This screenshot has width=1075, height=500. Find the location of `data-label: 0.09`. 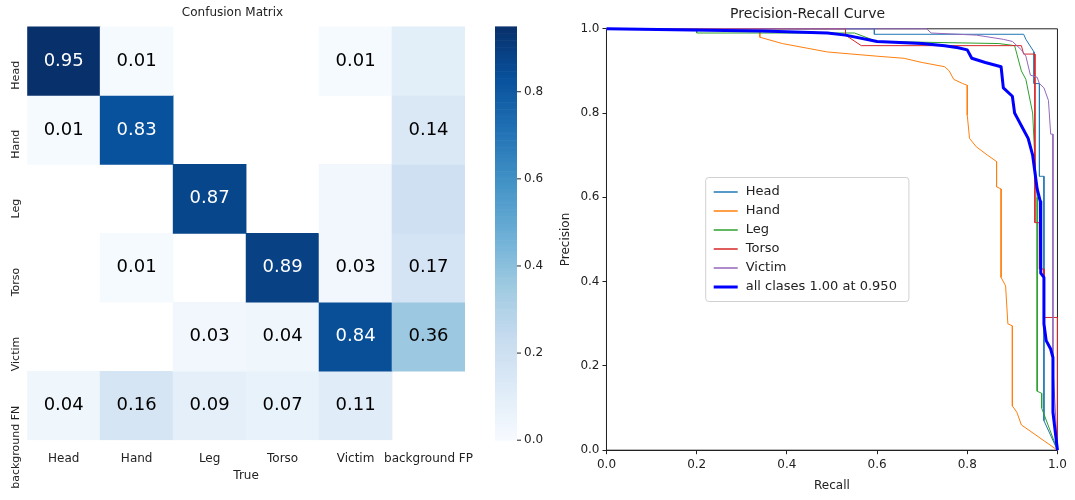

data-label: 0.09 is located at coordinates (209, 404).